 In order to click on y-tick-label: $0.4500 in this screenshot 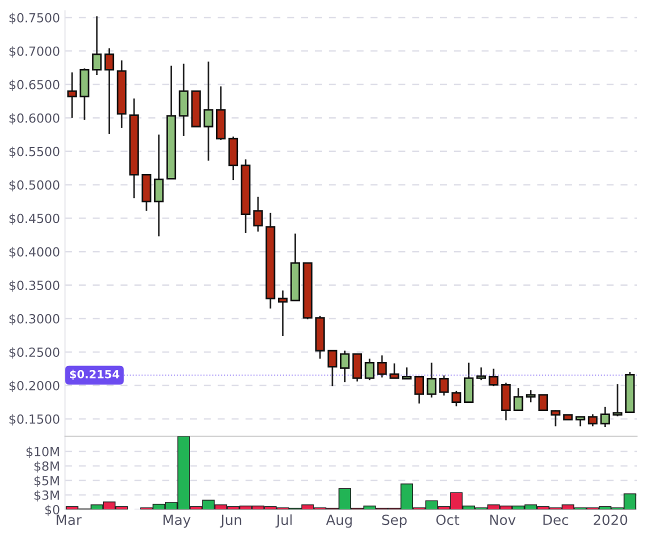, I will do `click(34, 219)`.